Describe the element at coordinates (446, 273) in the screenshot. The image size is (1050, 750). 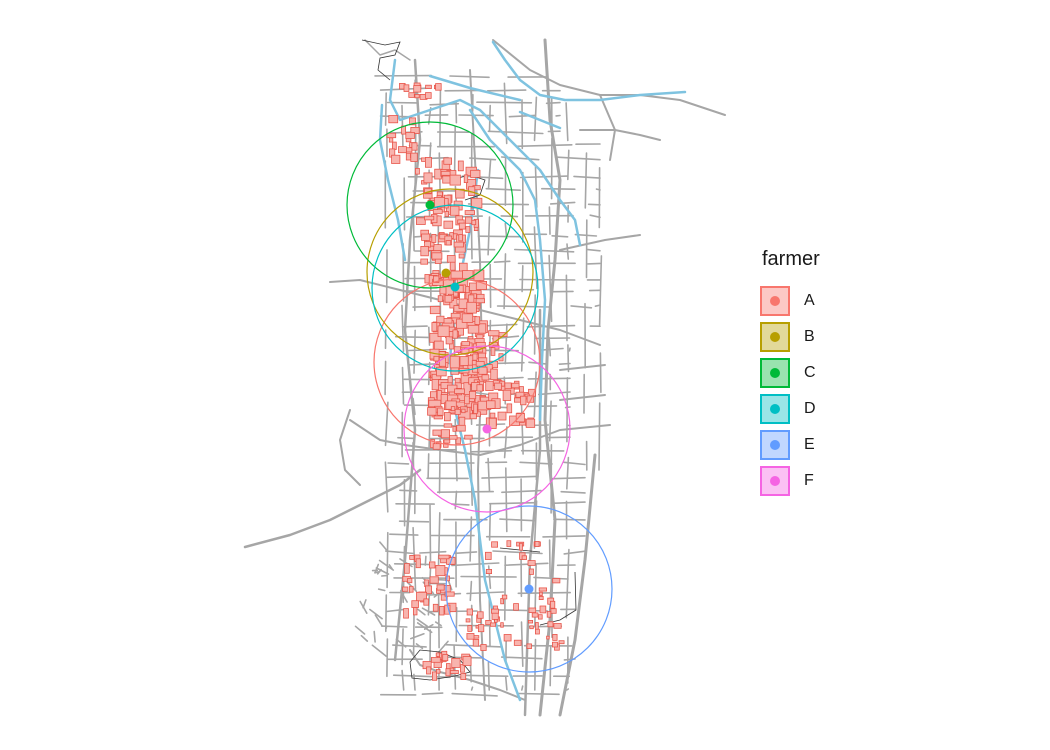
I see `farmer-point-b` at that location.